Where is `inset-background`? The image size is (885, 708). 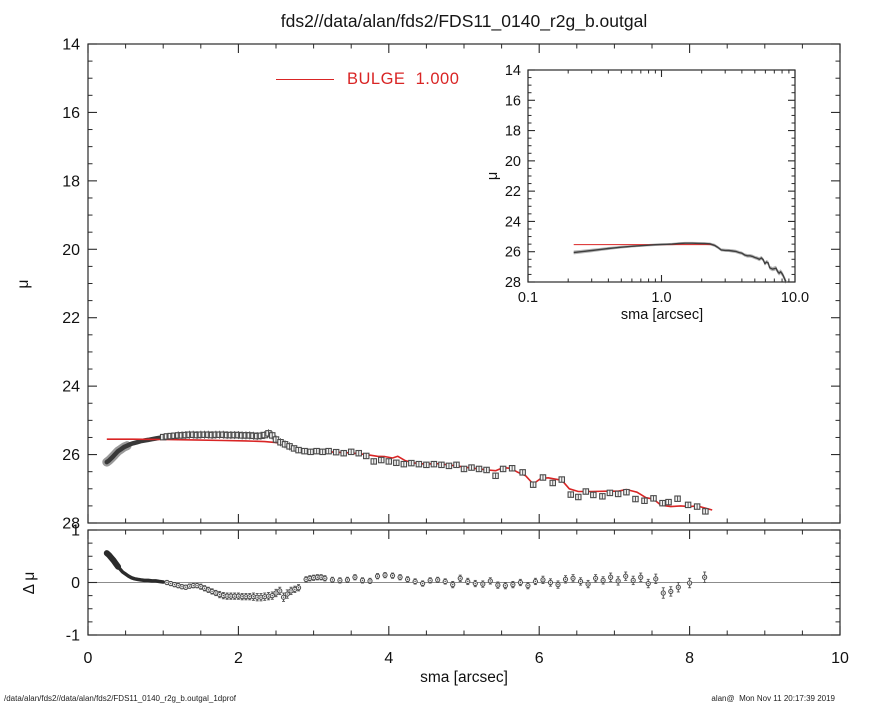
inset-background is located at coordinates (661, 176).